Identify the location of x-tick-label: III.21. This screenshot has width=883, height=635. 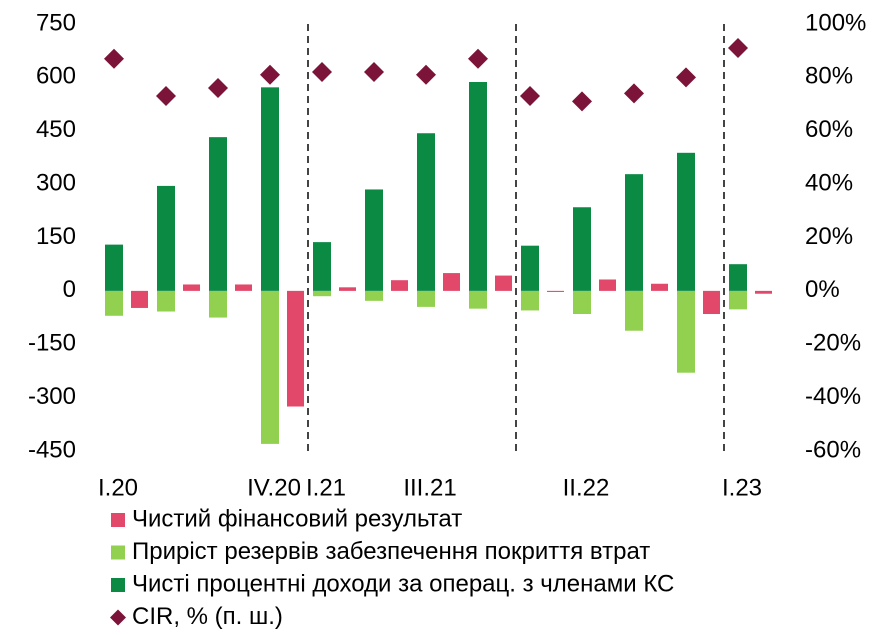
(429, 487).